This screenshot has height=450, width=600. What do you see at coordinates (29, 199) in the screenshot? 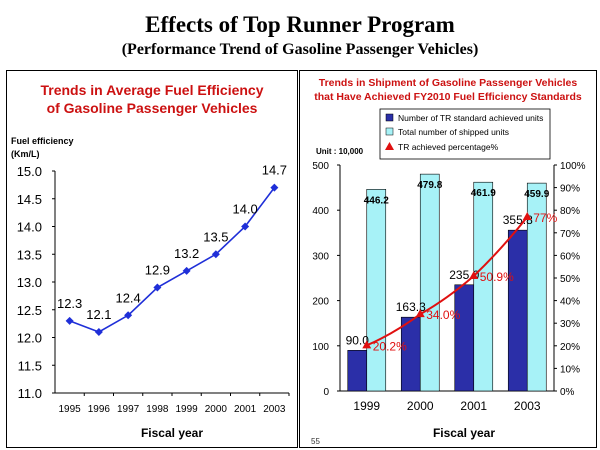
I see `y-tick-label: 14.5` at bounding box center [29, 199].